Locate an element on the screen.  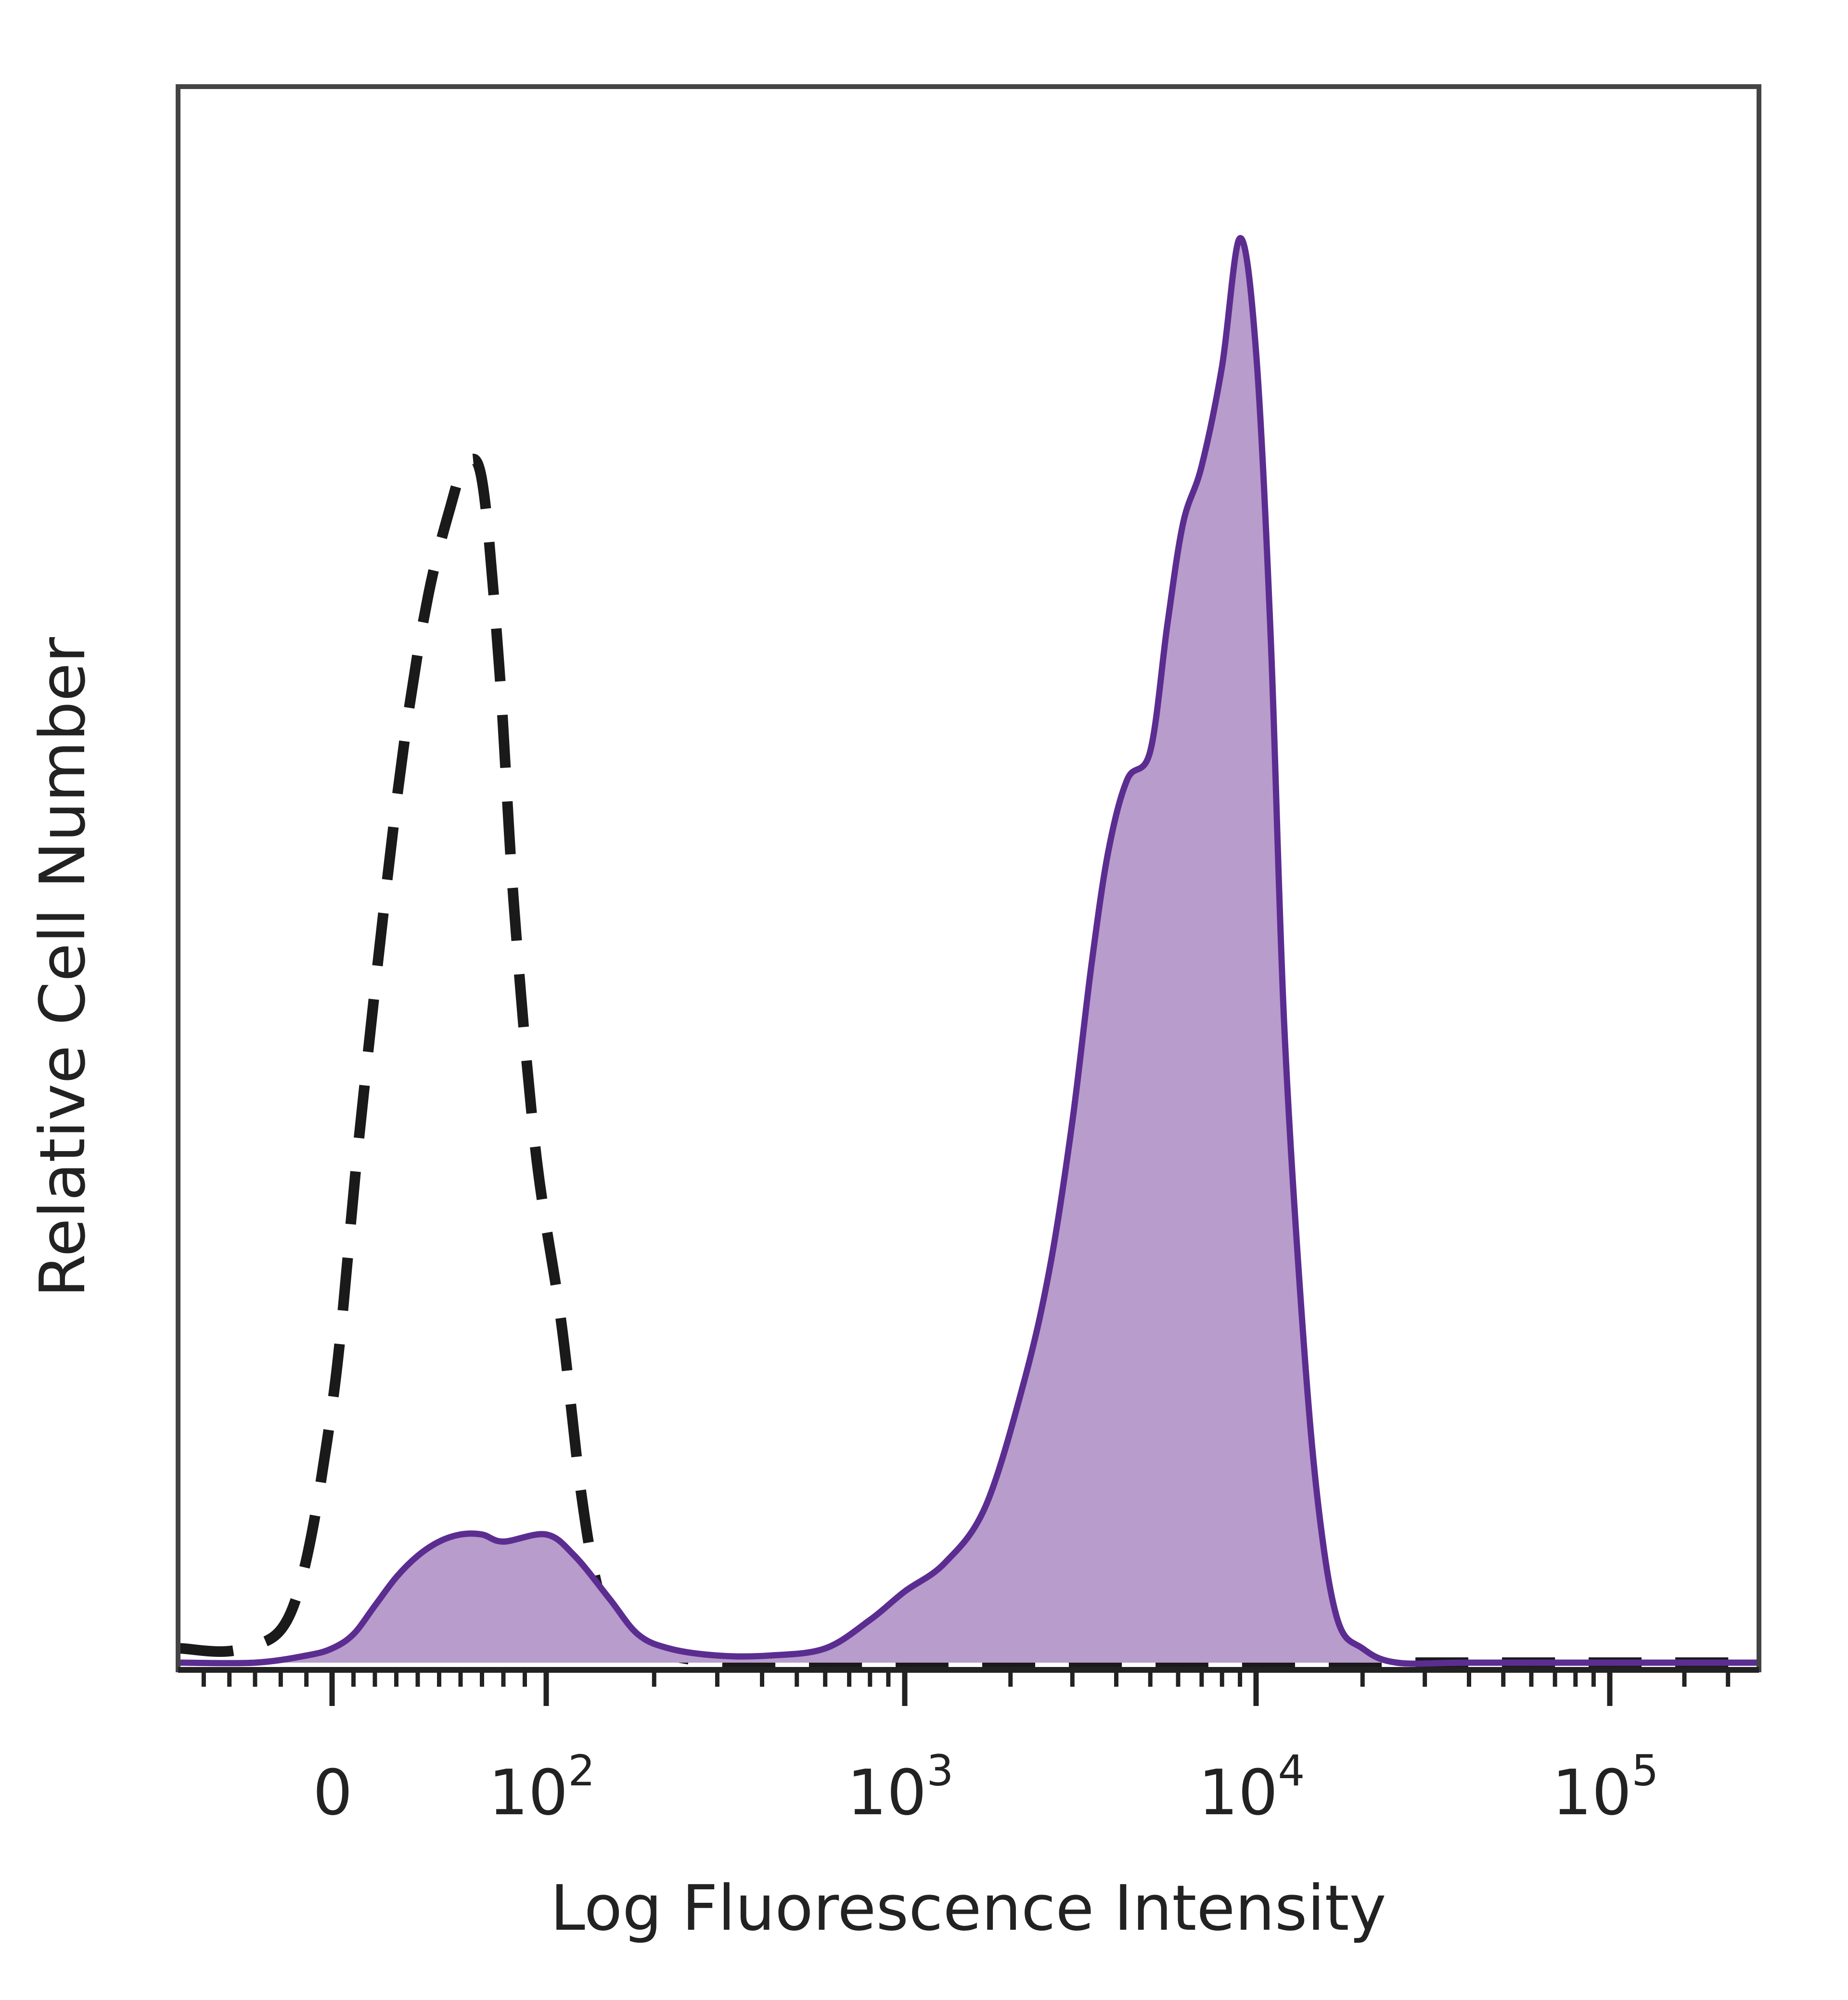
x-tick-label: 0 is located at coordinates (333, 1792).